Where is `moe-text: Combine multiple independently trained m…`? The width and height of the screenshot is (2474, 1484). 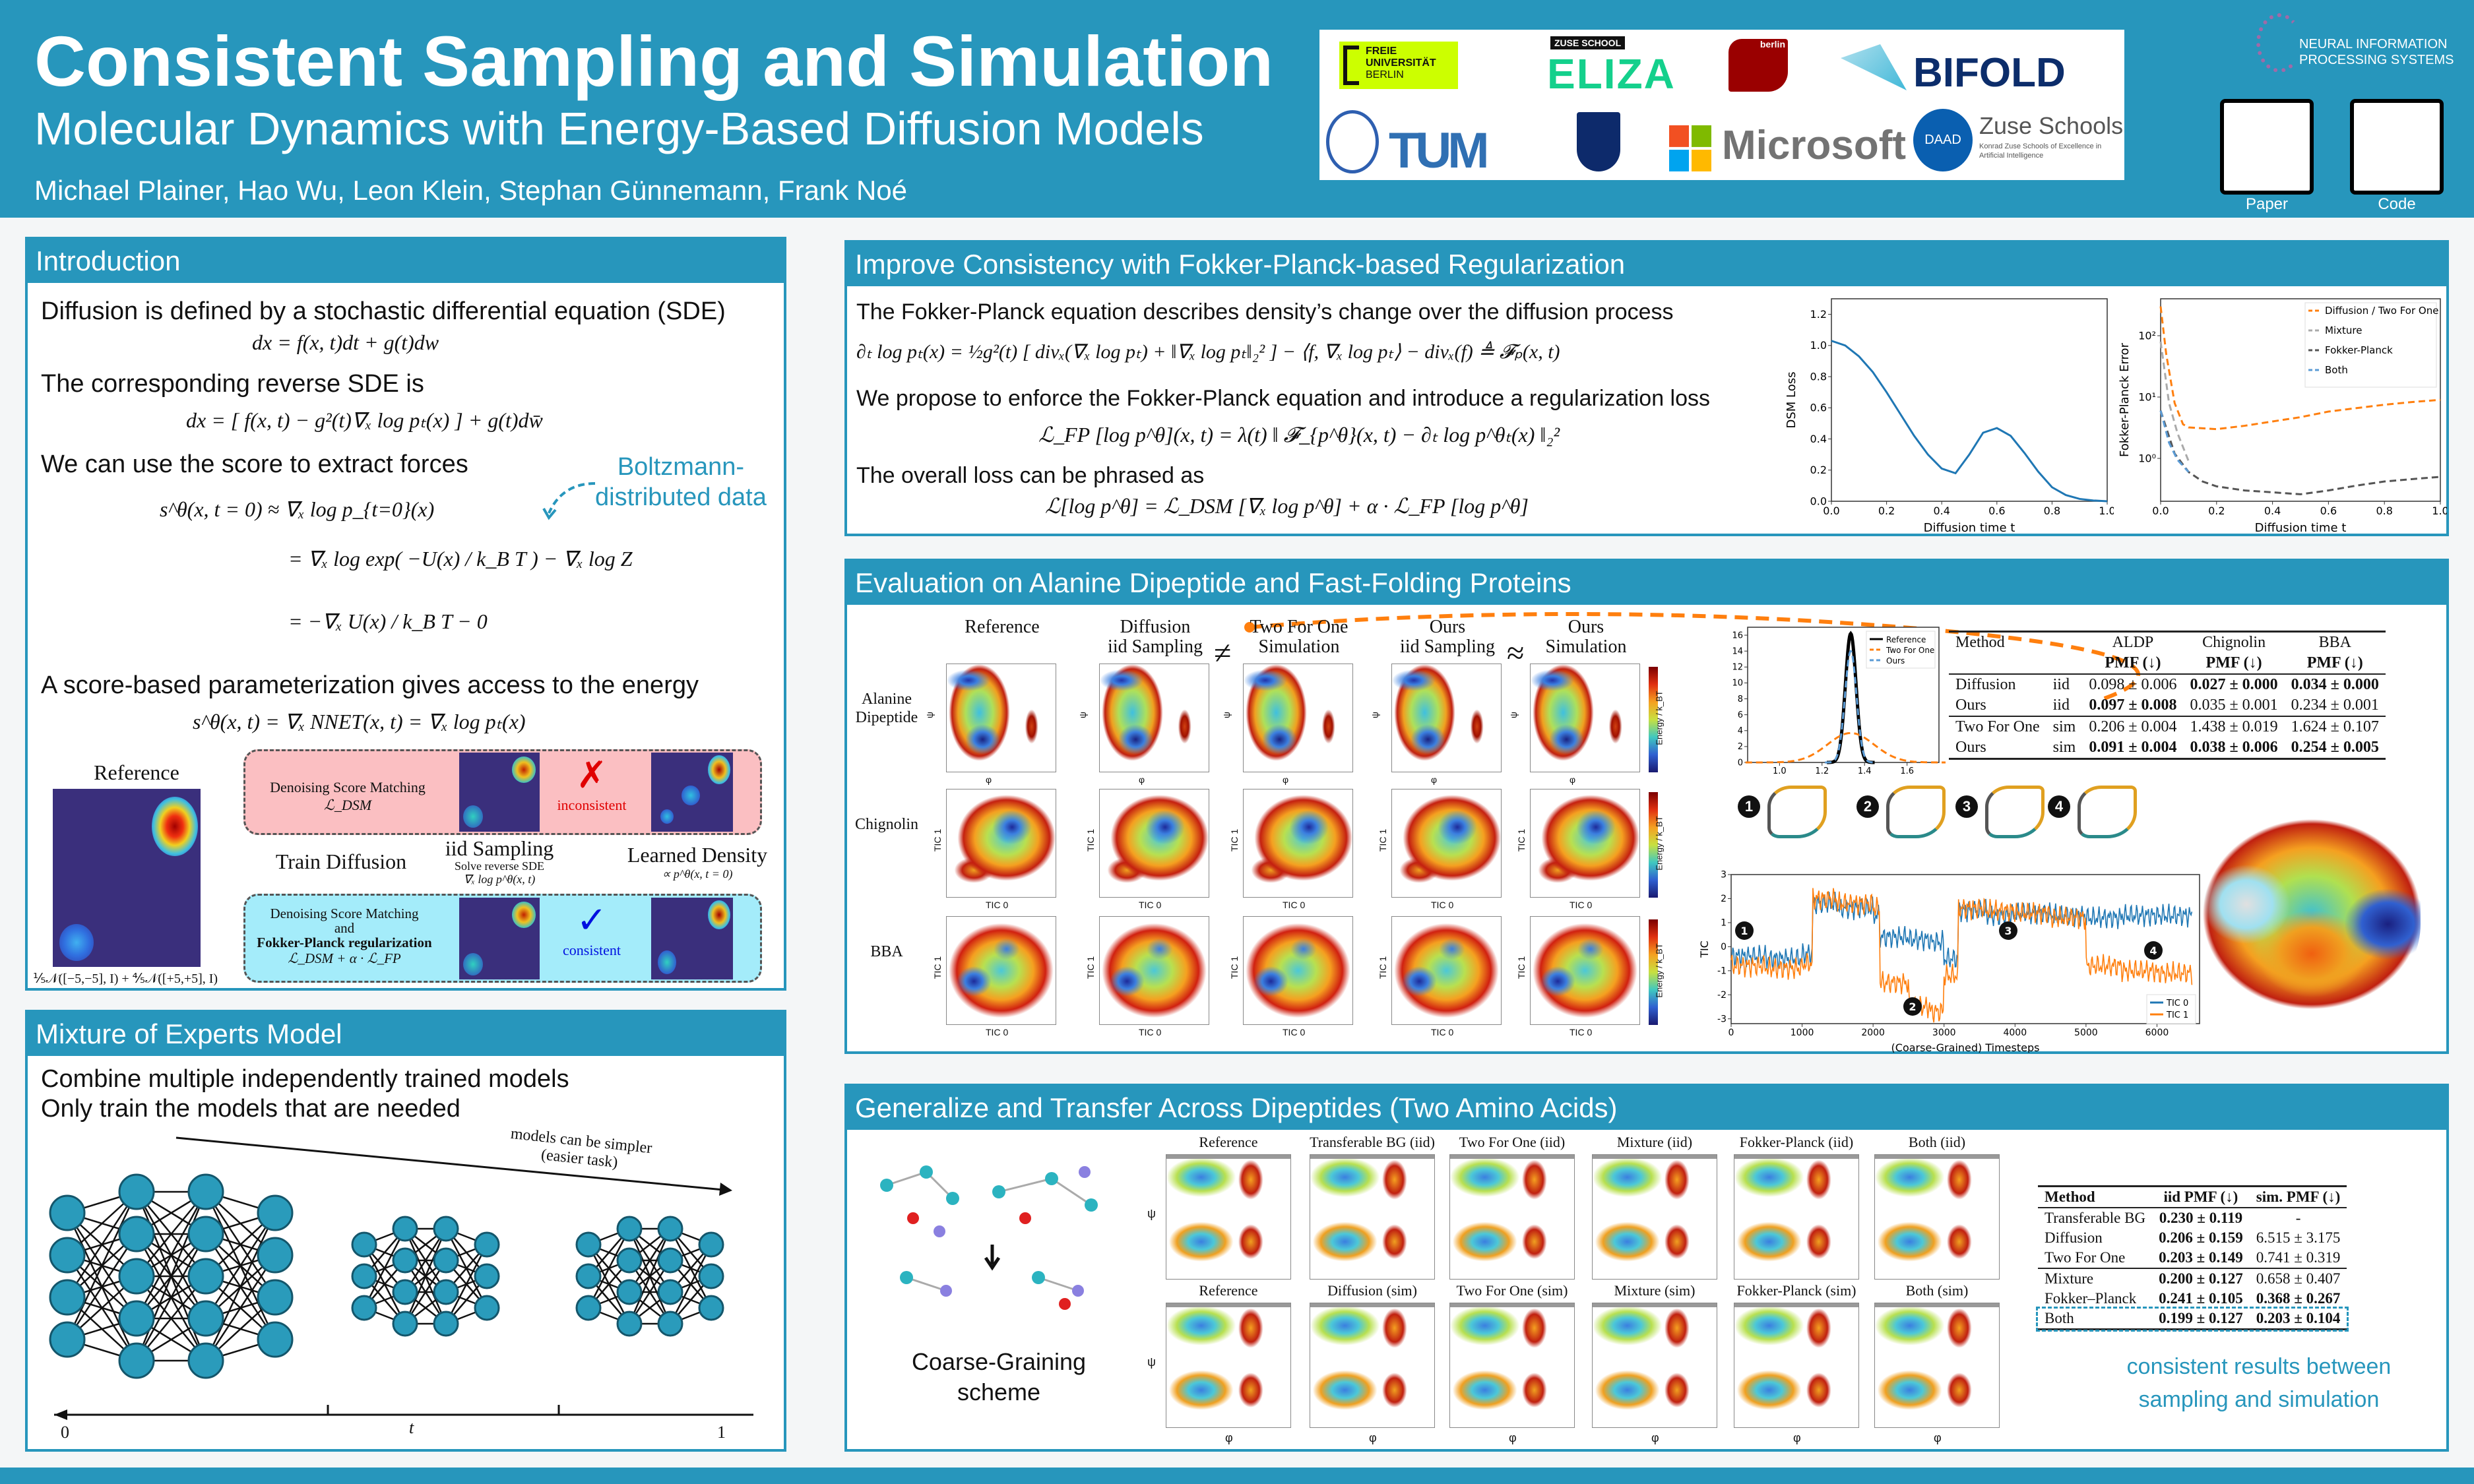
moe-text: Combine multiple independently trained m… is located at coordinates (305, 1079).